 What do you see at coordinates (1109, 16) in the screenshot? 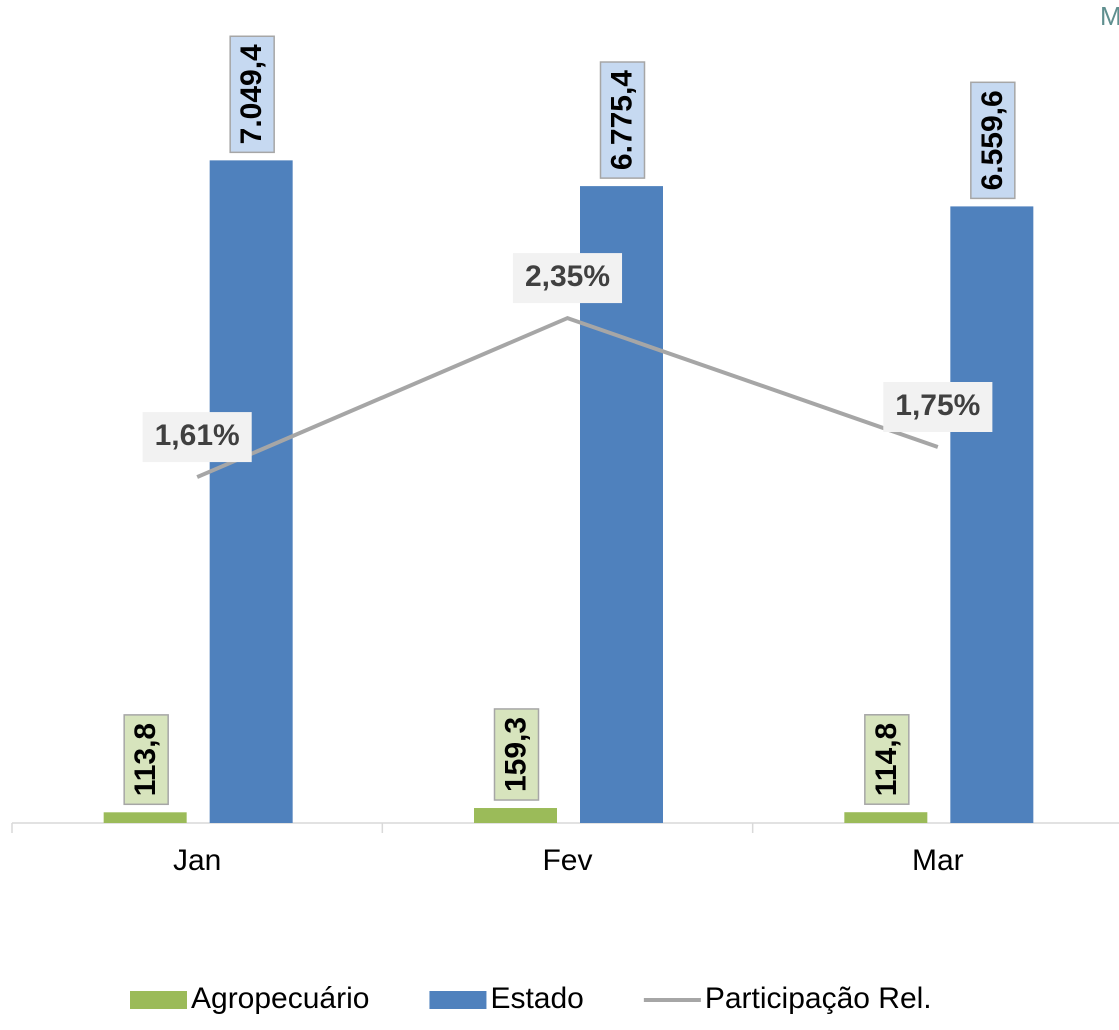
I see `annotation: M` at bounding box center [1109, 16].